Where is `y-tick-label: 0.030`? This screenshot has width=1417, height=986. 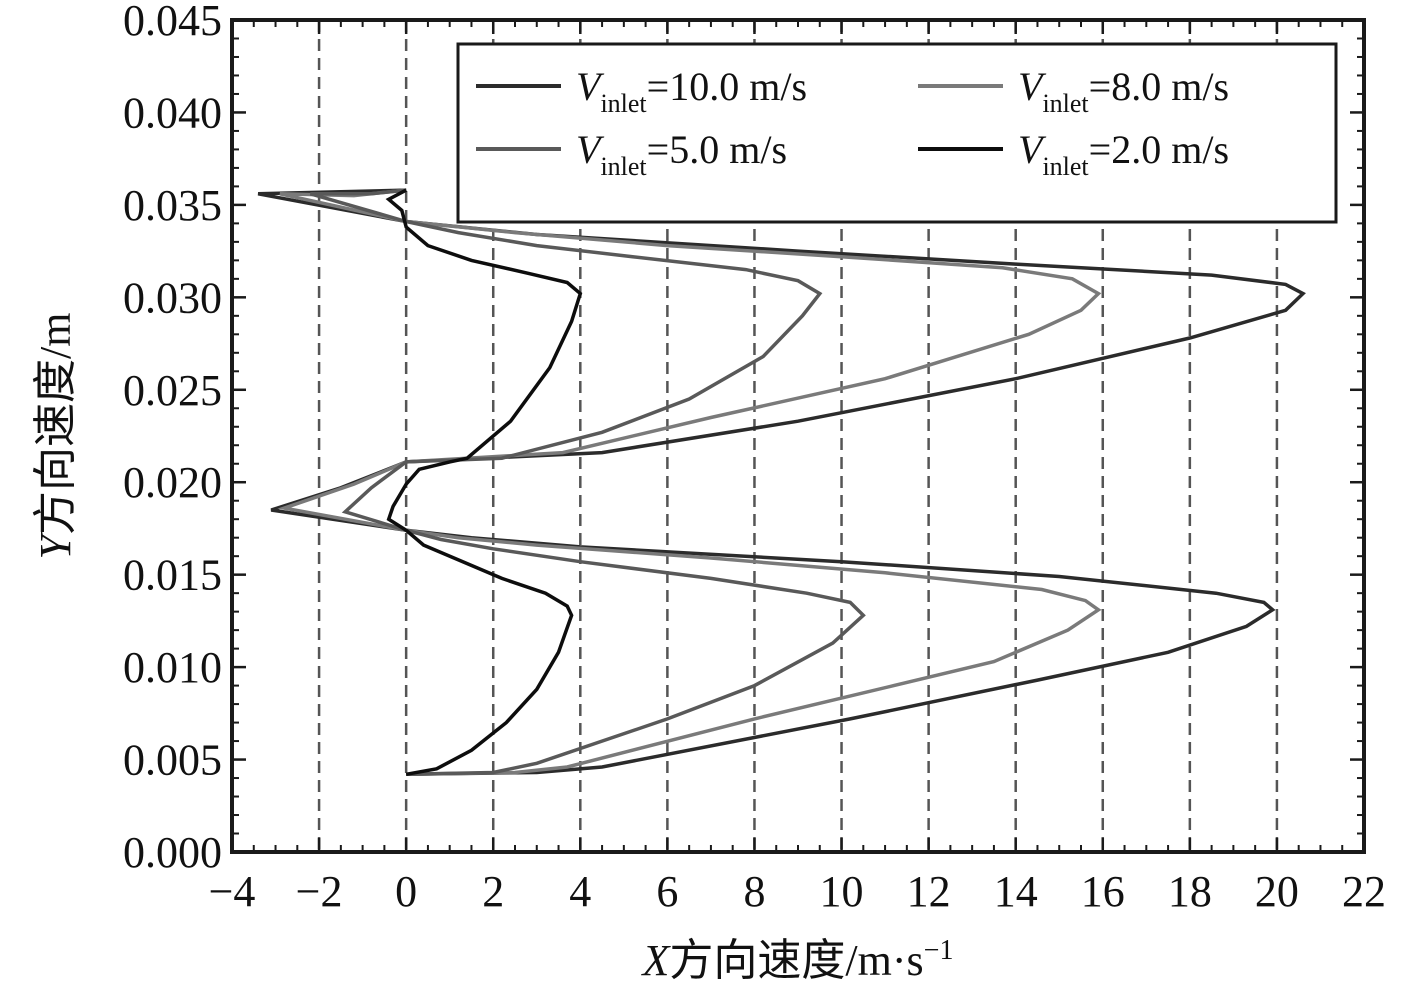 y-tick-label: 0.030 is located at coordinates (172, 297).